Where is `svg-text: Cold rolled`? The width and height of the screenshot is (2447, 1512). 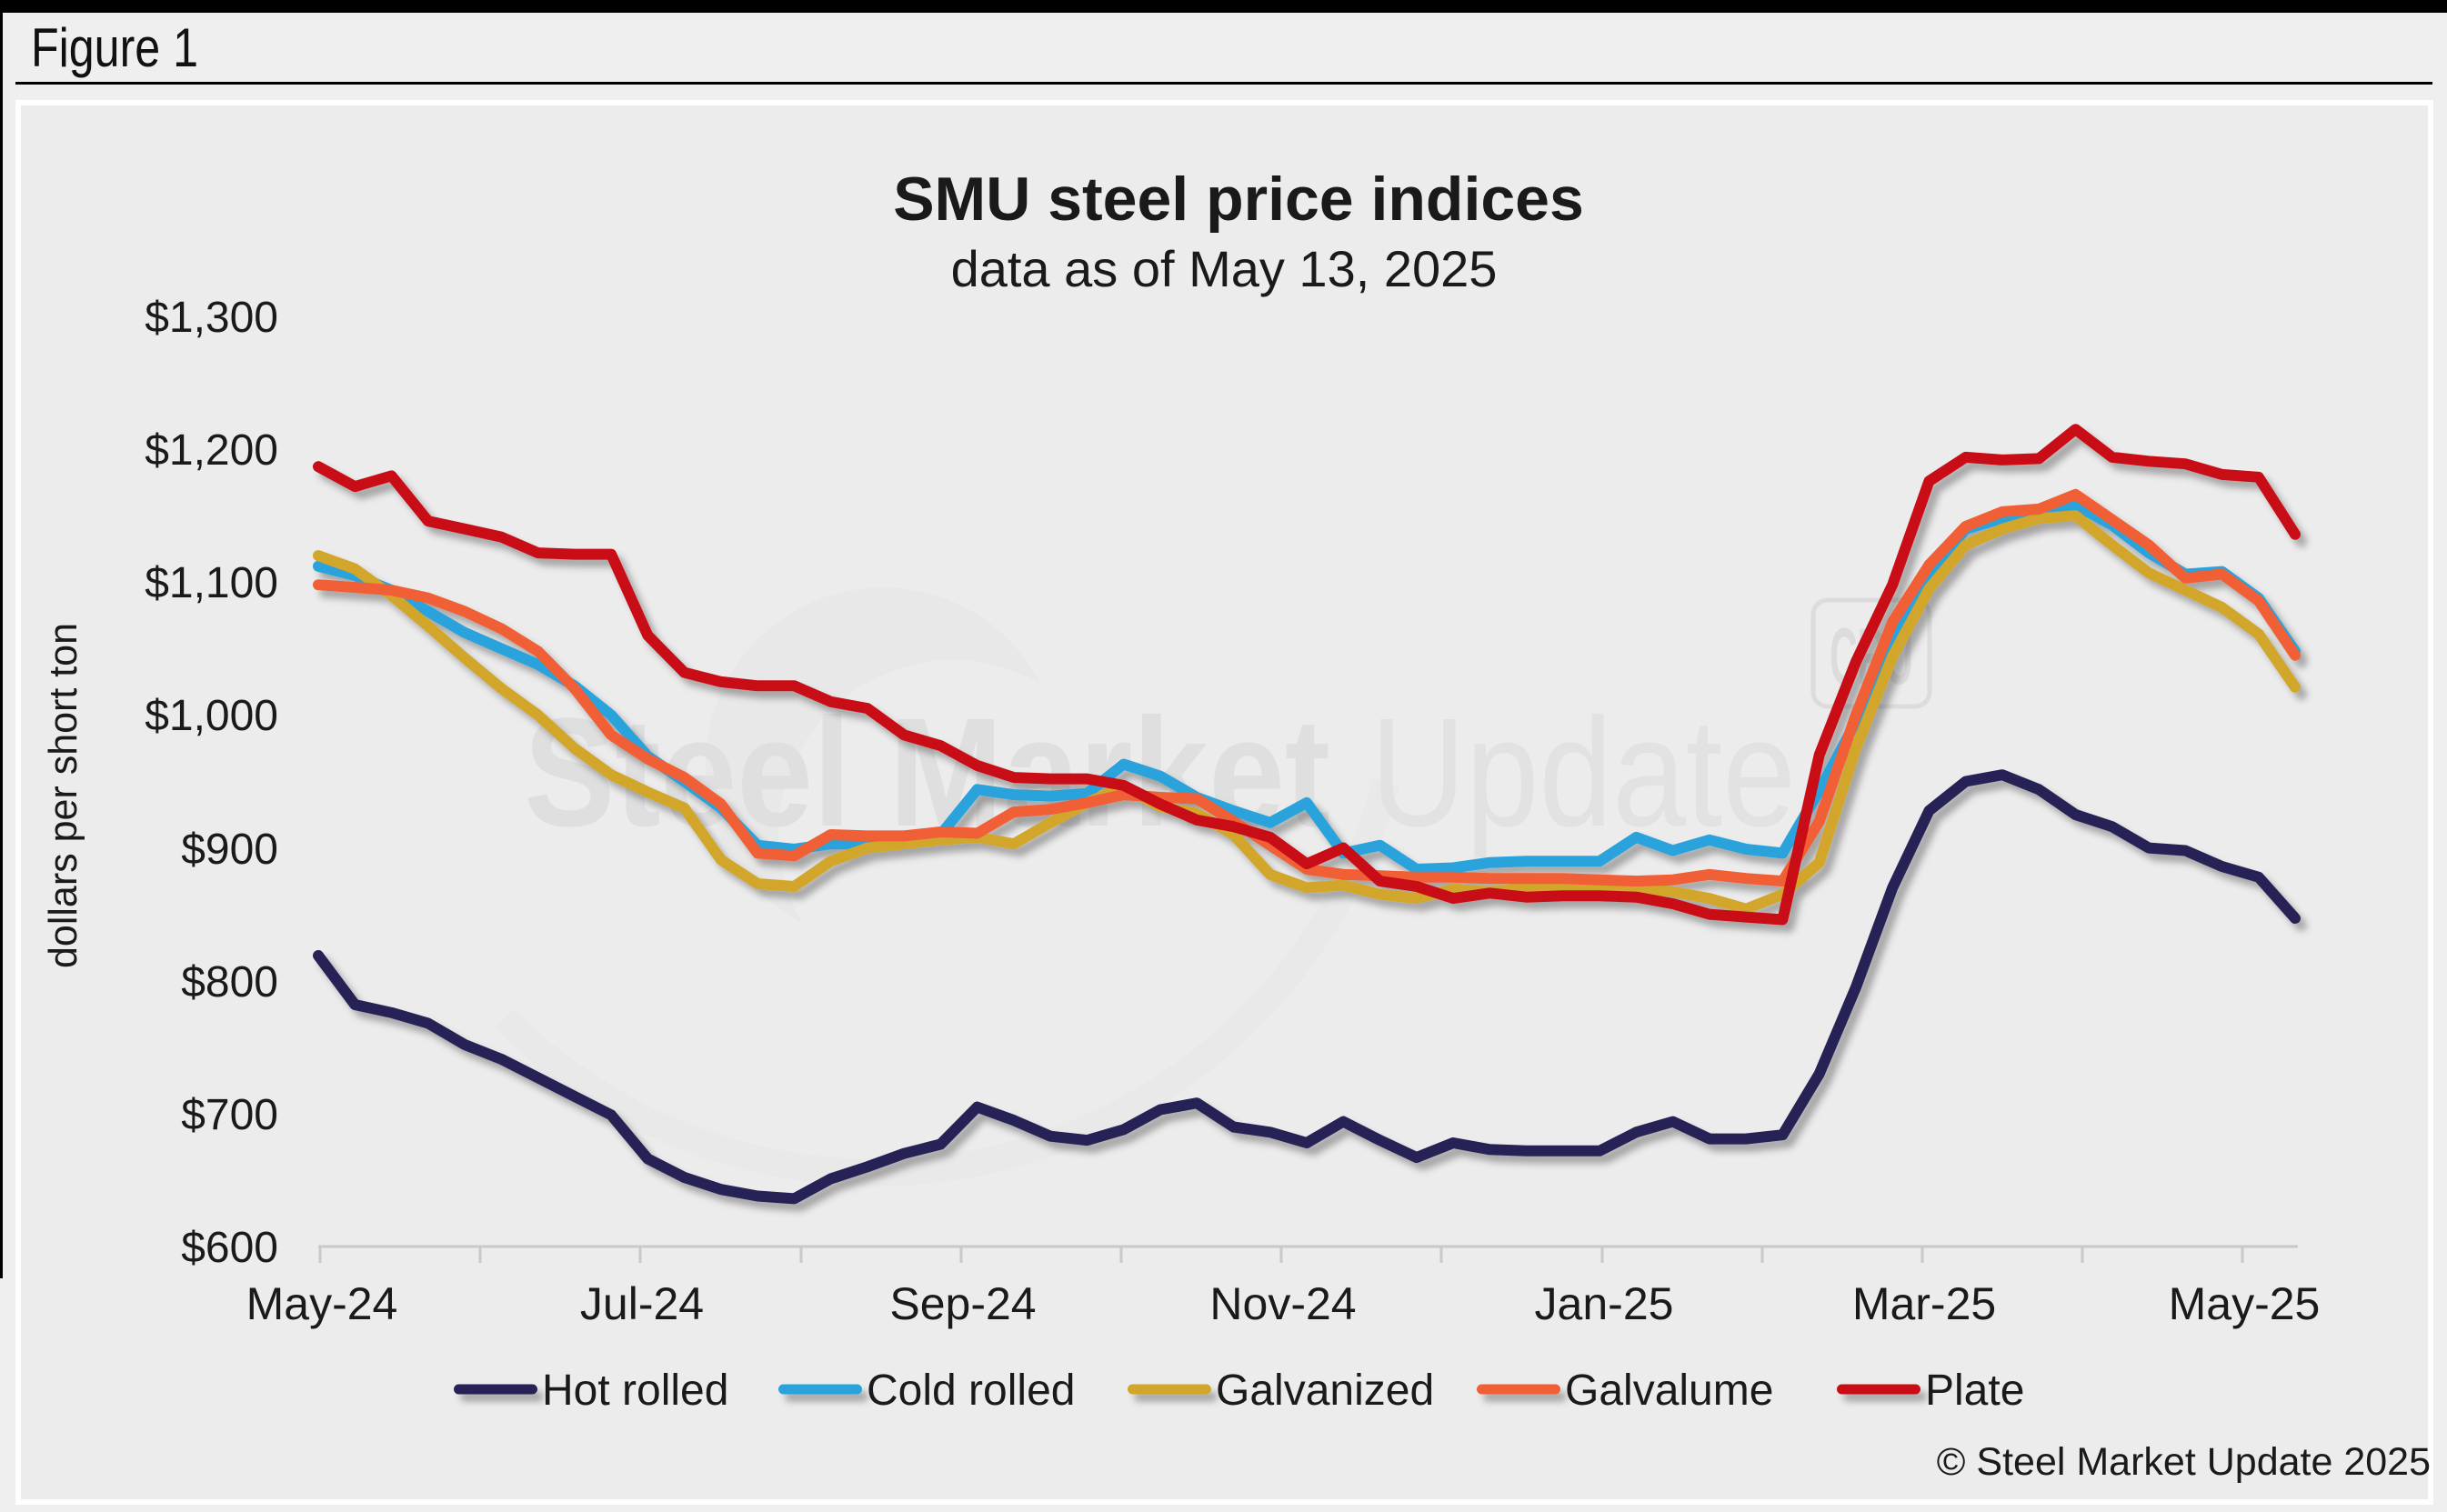 svg-text: Cold rolled is located at coordinates (971, 1391).